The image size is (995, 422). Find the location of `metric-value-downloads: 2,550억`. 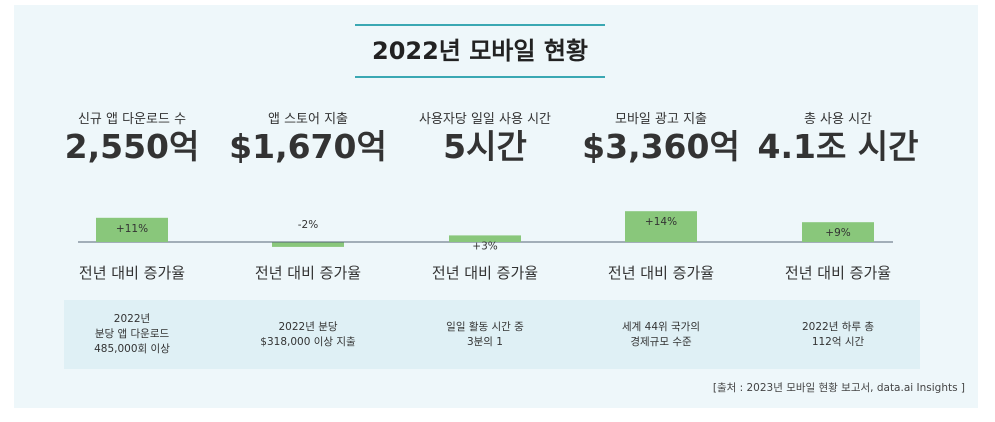

metric-value-downloads: 2,550억 is located at coordinates (132, 146).